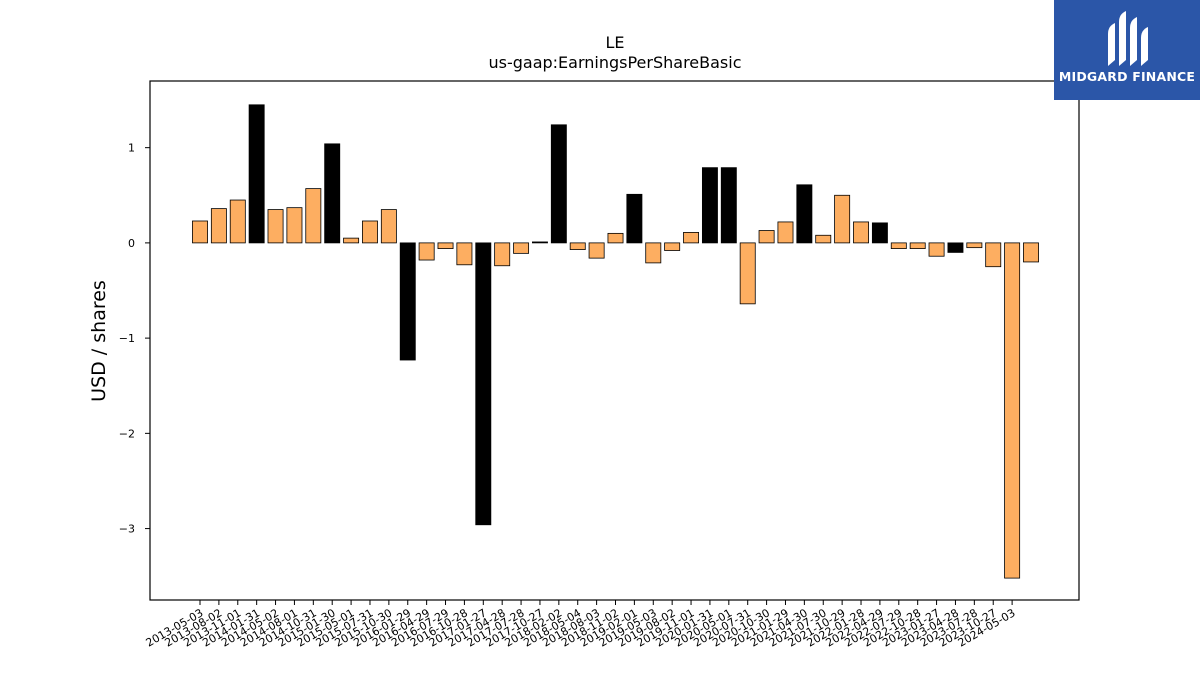  I want to click on chart-title: LE, so click(614, 42).